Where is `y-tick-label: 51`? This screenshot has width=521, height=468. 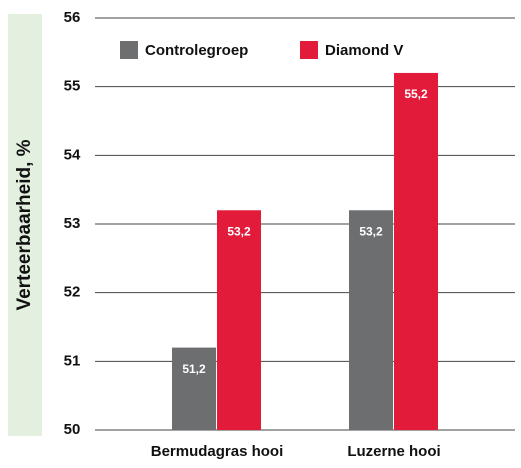
y-tick-label: 51 is located at coordinates (72, 360).